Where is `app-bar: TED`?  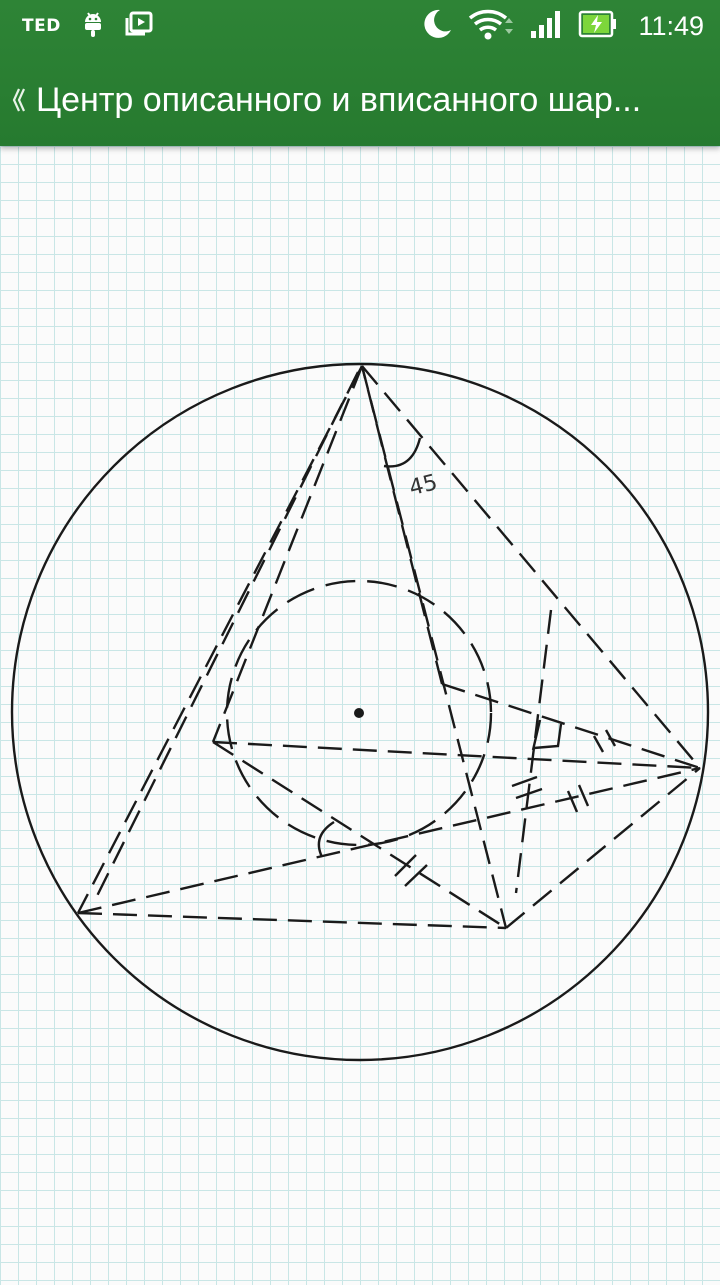 app-bar: TED is located at coordinates (360, 73).